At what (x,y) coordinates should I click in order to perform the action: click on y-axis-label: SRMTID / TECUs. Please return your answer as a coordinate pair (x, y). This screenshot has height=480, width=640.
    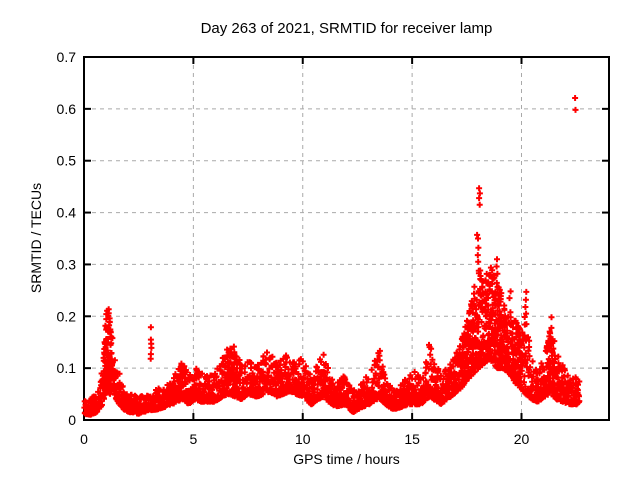
    Looking at the image, I should click on (36, 238).